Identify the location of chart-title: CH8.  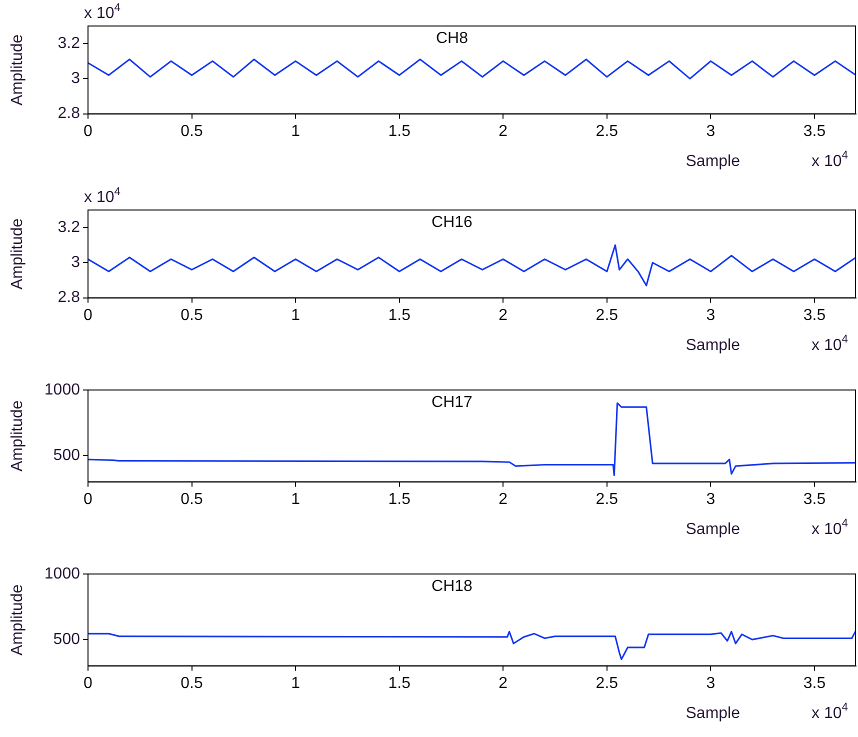
(452, 38).